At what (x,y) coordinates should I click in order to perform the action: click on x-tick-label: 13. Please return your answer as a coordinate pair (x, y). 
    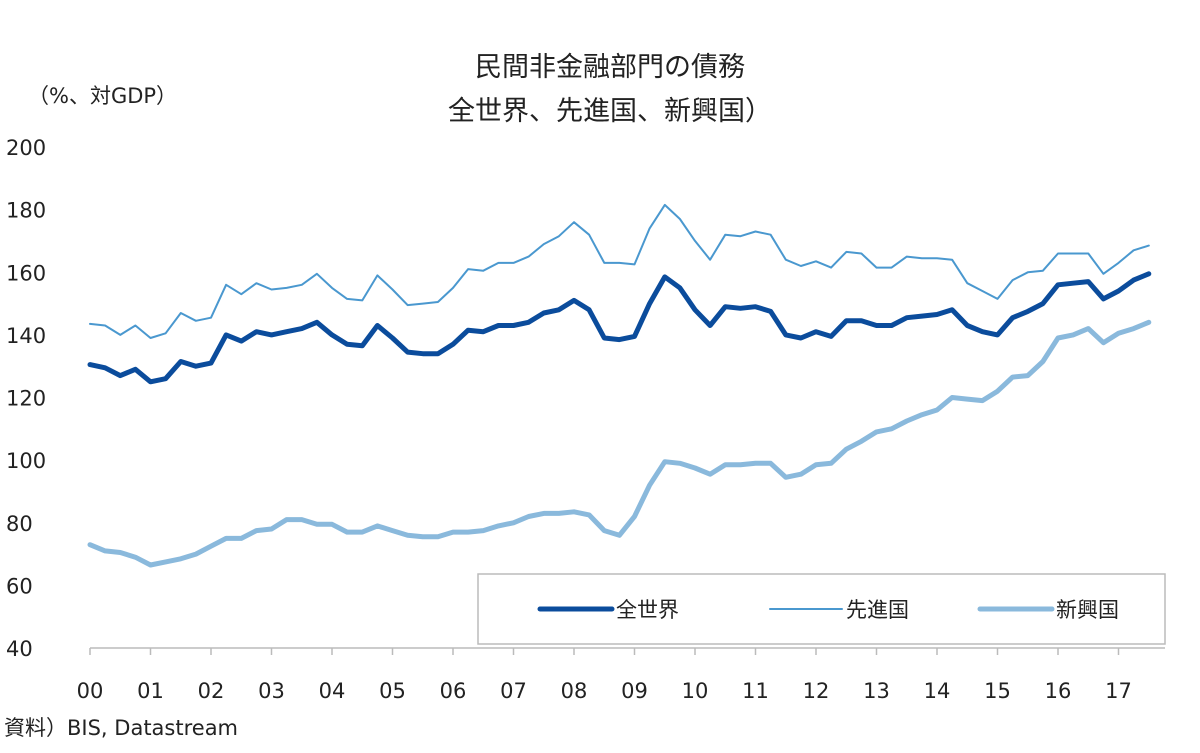
    Looking at the image, I should click on (876, 691).